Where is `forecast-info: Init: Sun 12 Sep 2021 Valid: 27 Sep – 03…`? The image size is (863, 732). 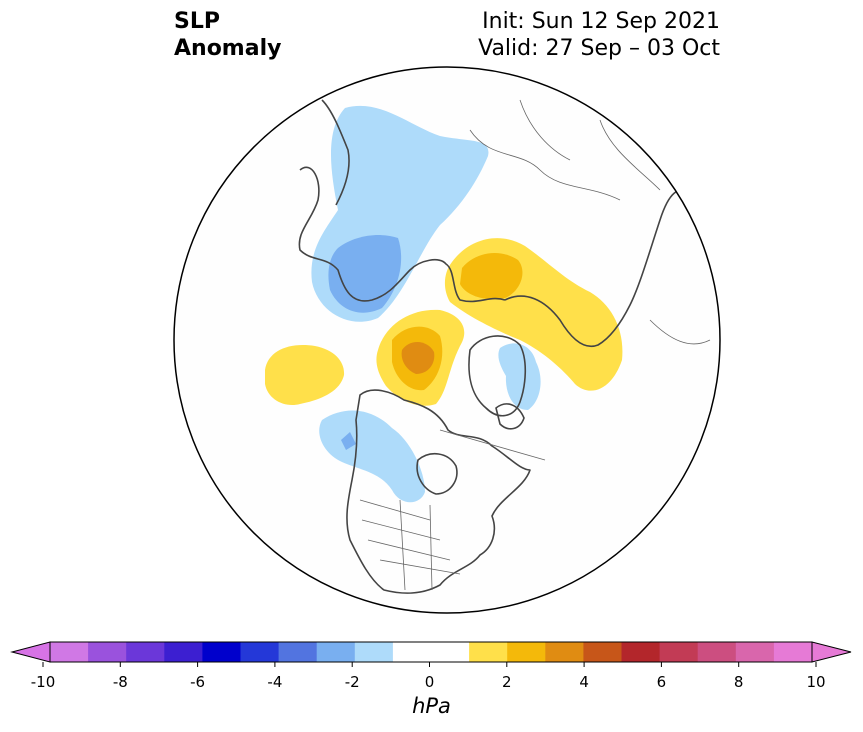 forecast-info: Init: Sun 12 Sep 2021 Valid: 27 Sep – 03… is located at coordinates (599, 35).